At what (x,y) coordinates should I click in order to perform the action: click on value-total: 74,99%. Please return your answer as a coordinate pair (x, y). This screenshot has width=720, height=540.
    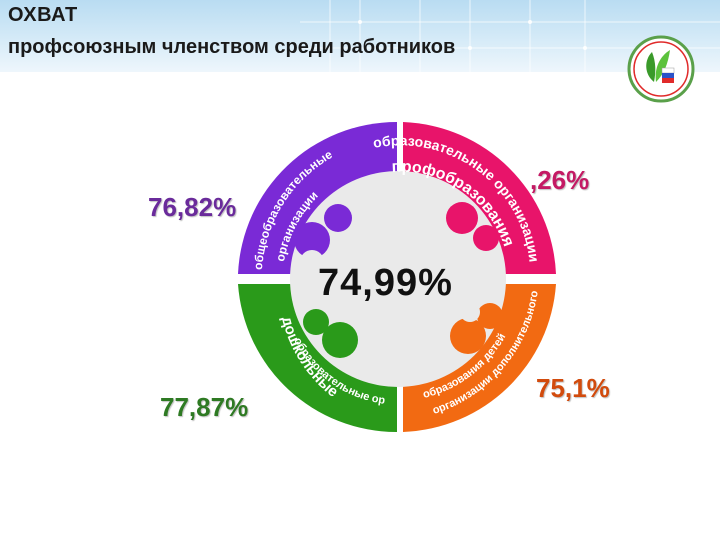
    Looking at the image, I should click on (385, 283).